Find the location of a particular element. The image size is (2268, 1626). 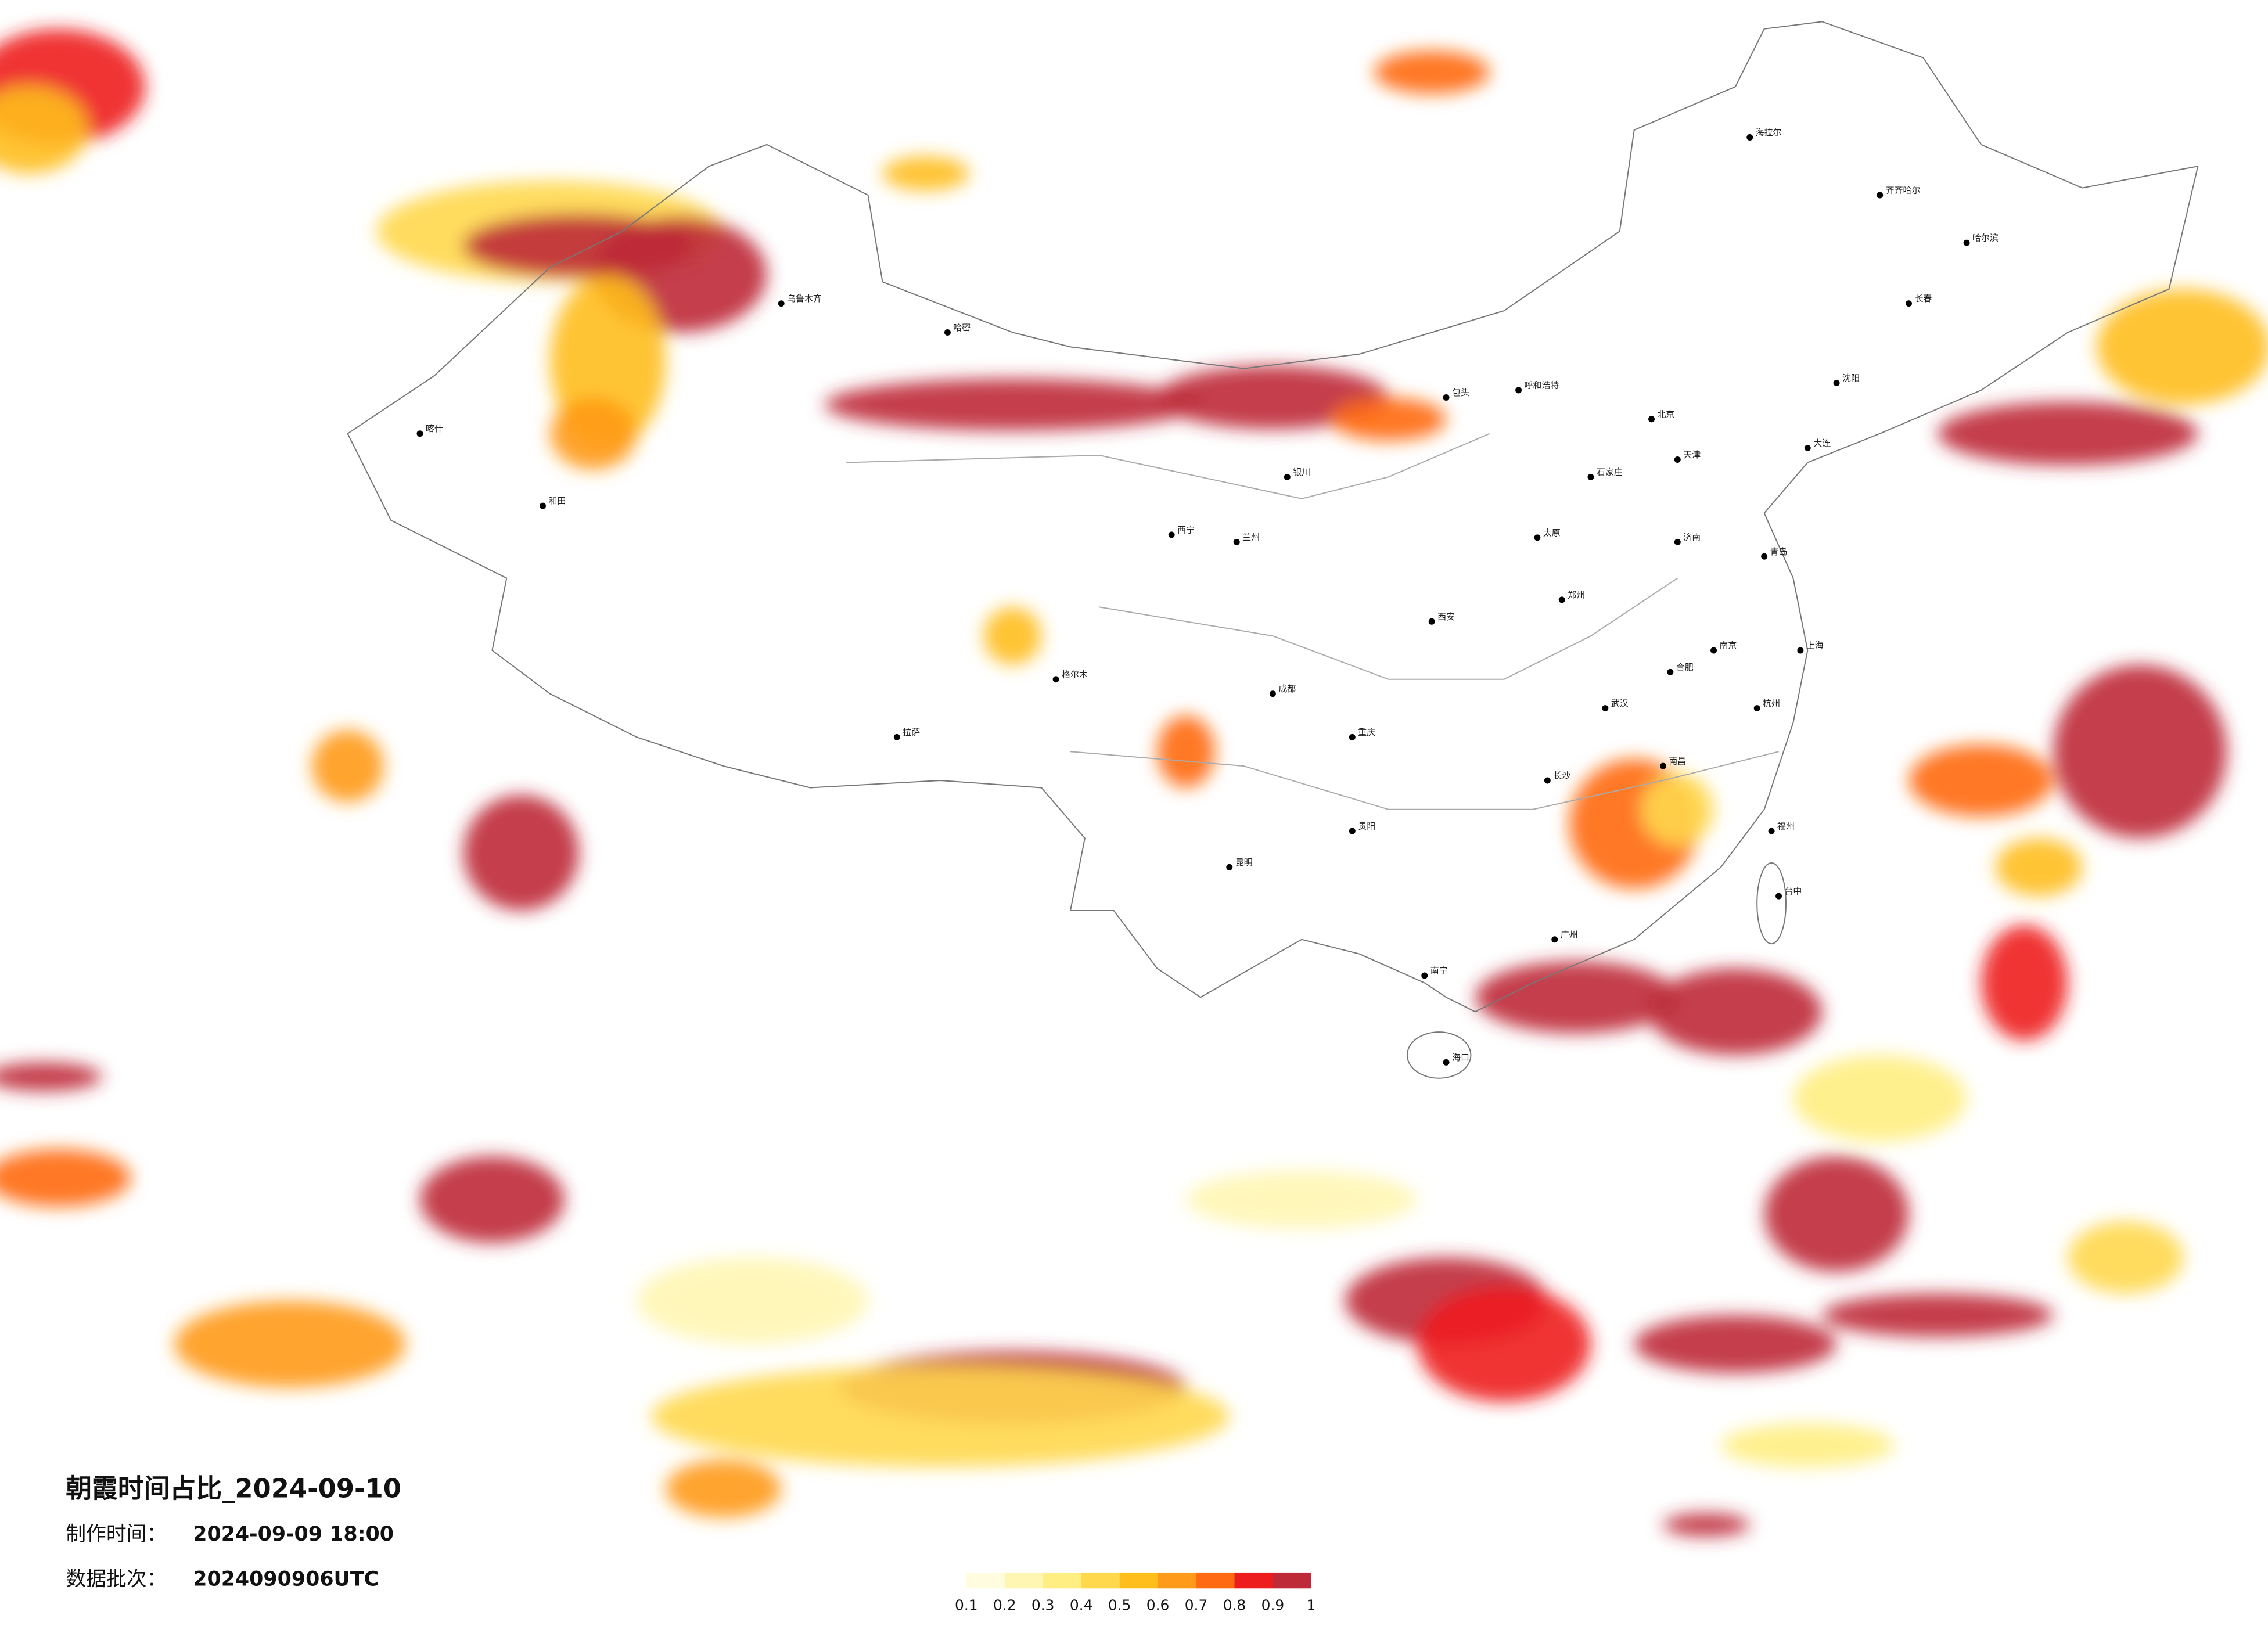

legend-tick-label: 1 is located at coordinates (1310, 1606).